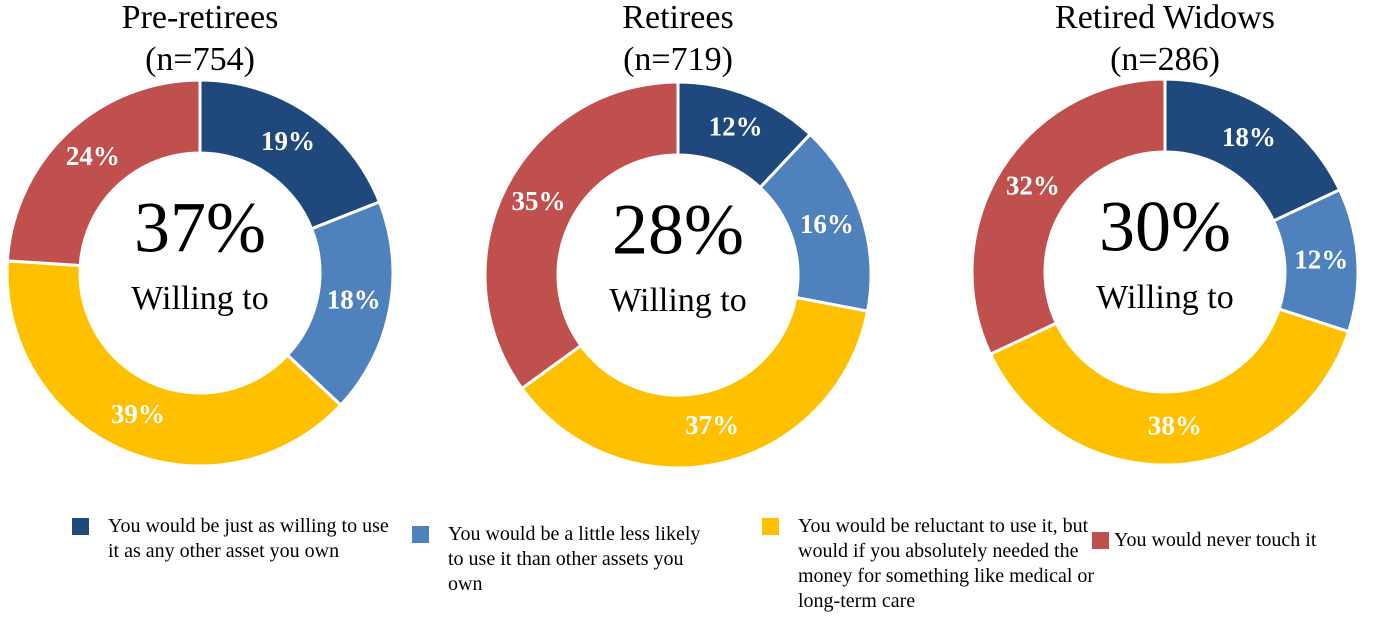 Image resolution: width=1397 pixels, height=628 pixels. What do you see at coordinates (678, 59) in the screenshot?
I see `chart-subtitle: (n=719)` at bounding box center [678, 59].